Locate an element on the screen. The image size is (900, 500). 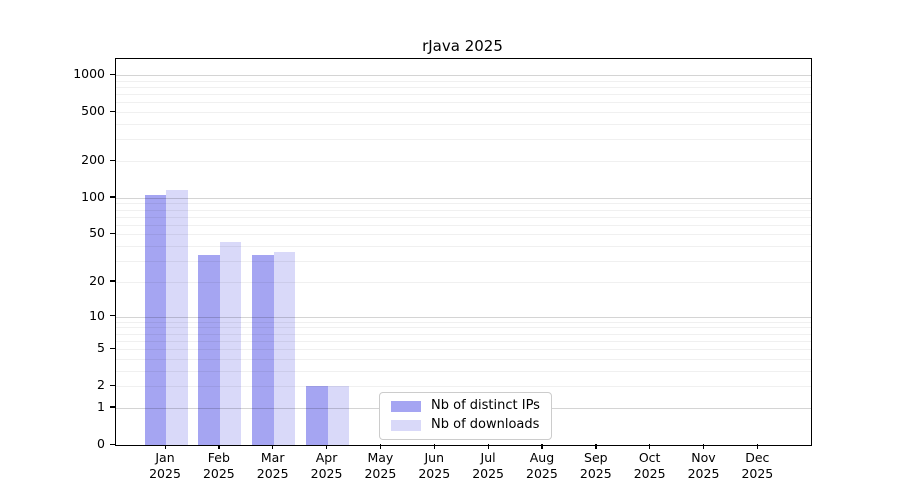
legend-label-downloads: Nb of downloads is located at coordinates (485, 424).